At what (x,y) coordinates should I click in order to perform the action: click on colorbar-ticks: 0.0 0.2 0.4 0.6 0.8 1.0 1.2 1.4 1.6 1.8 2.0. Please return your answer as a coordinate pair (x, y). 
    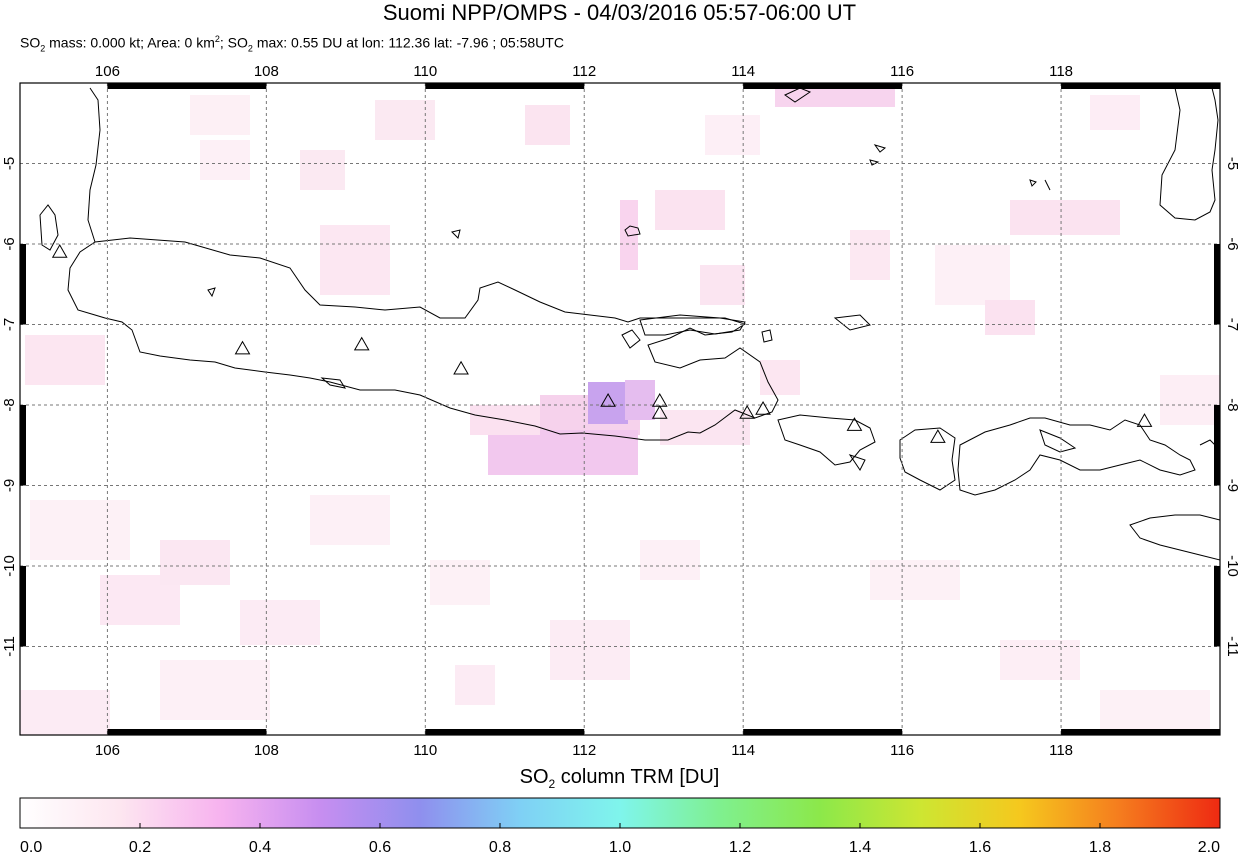
    Looking at the image, I should click on (620, 839).